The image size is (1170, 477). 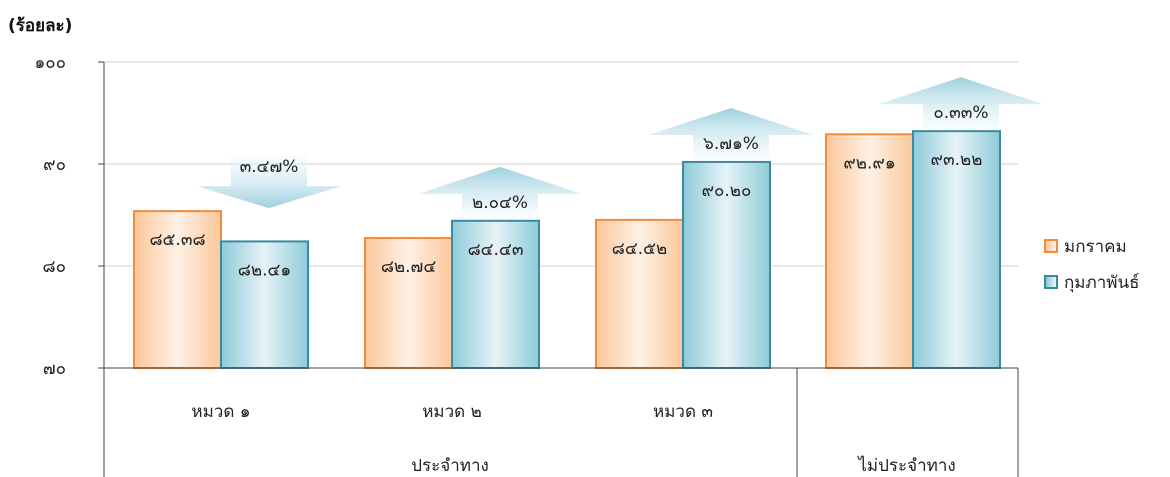 I want to click on legend-label-january: มกราคม, so click(x=1095, y=246).